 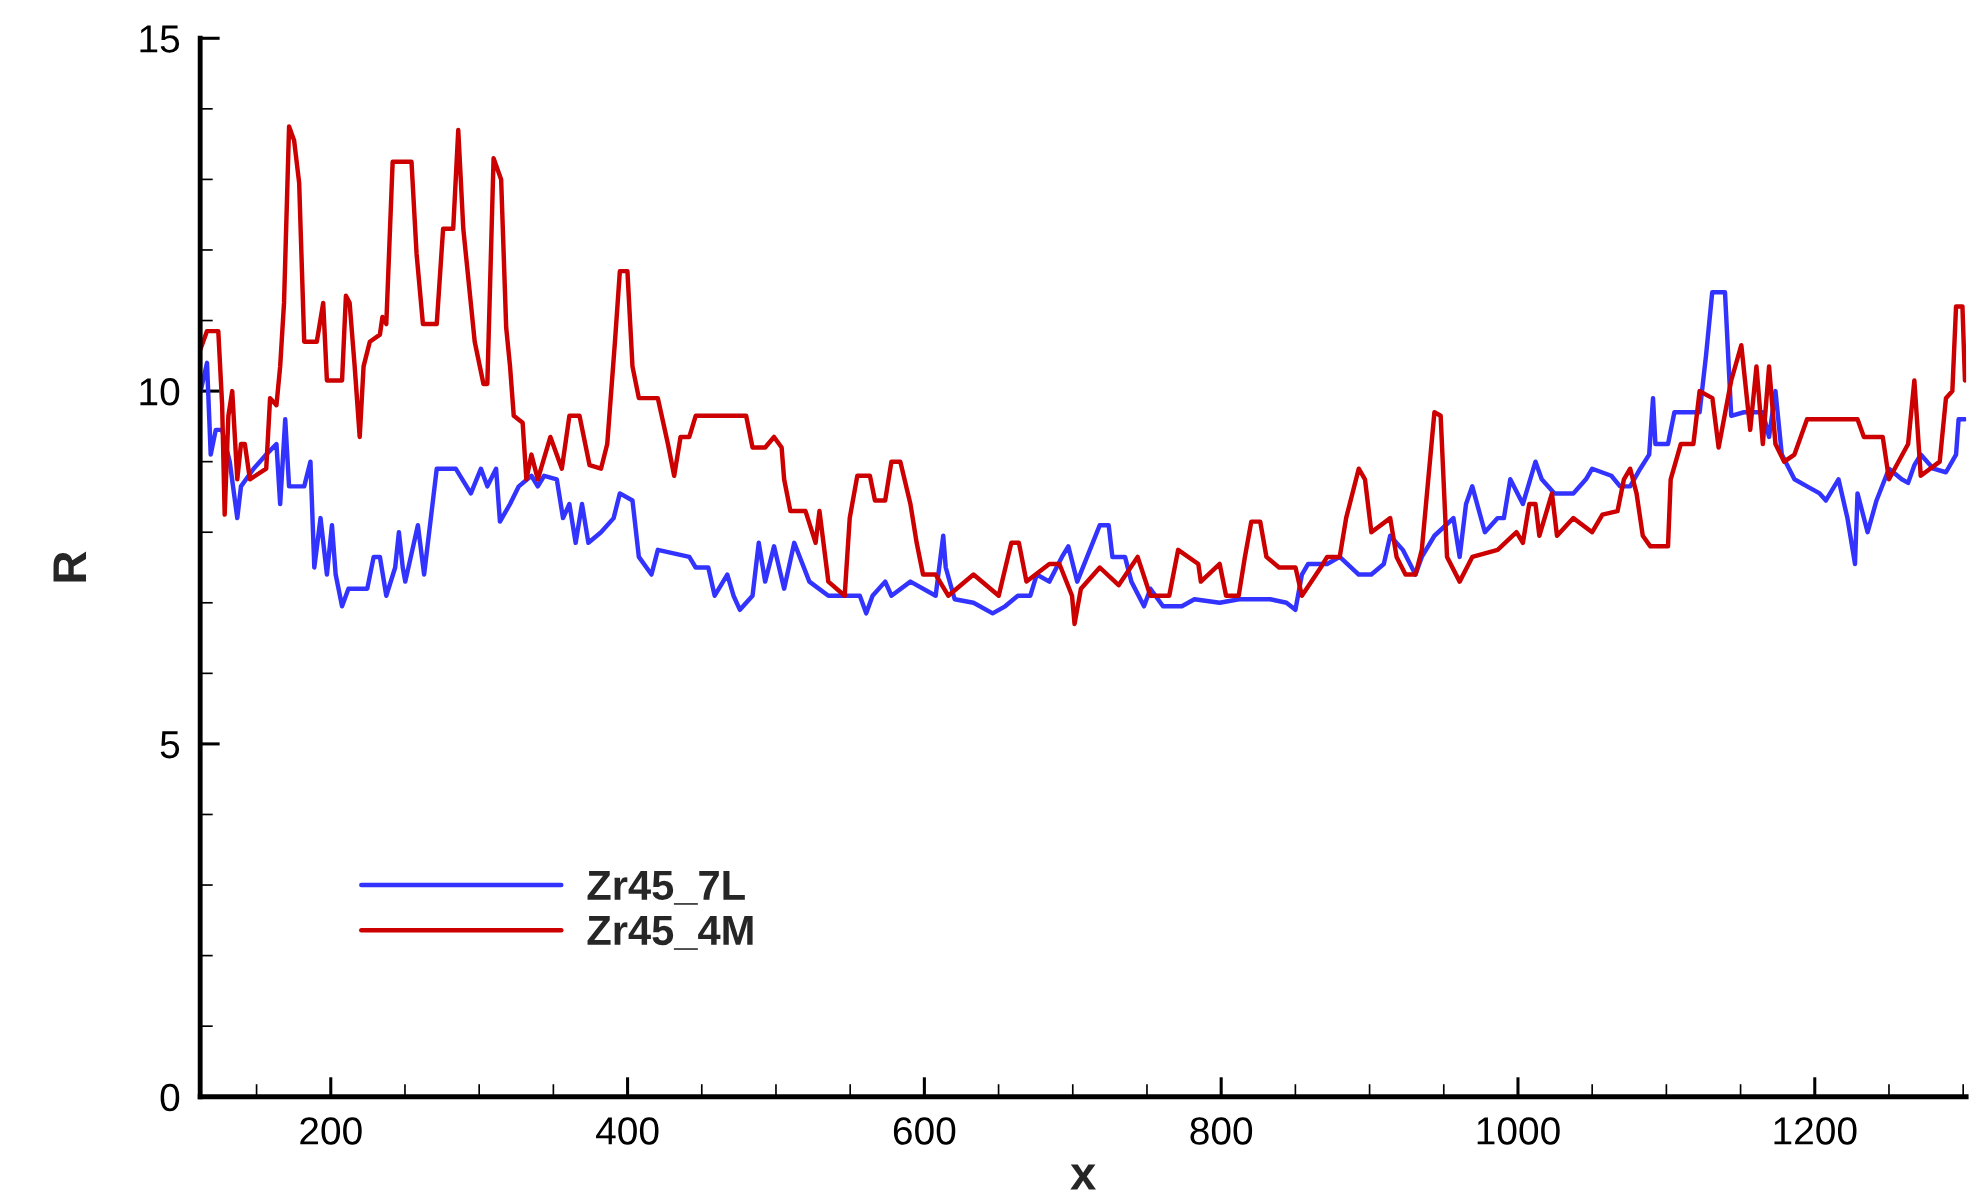 What do you see at coordinates (331, 1131) in the screenshot?
I see `x-tick-label: 200` at bounding box center [331, 1131].